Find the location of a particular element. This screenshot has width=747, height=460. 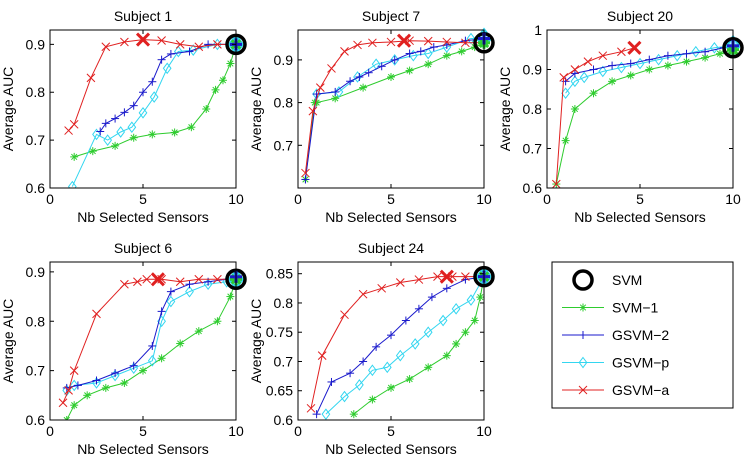

legend-box is located at coordinates (642, 335).